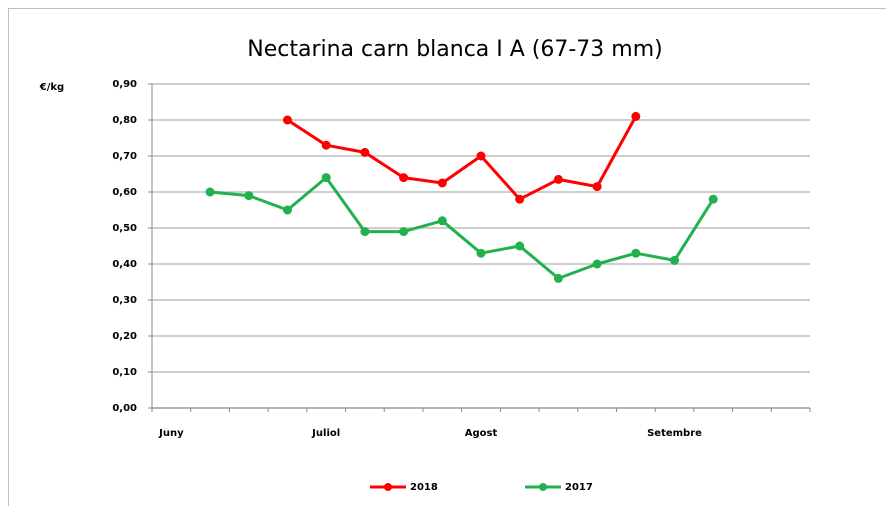  I want to click on y-tick-label: 0,30, so click(124, 300).